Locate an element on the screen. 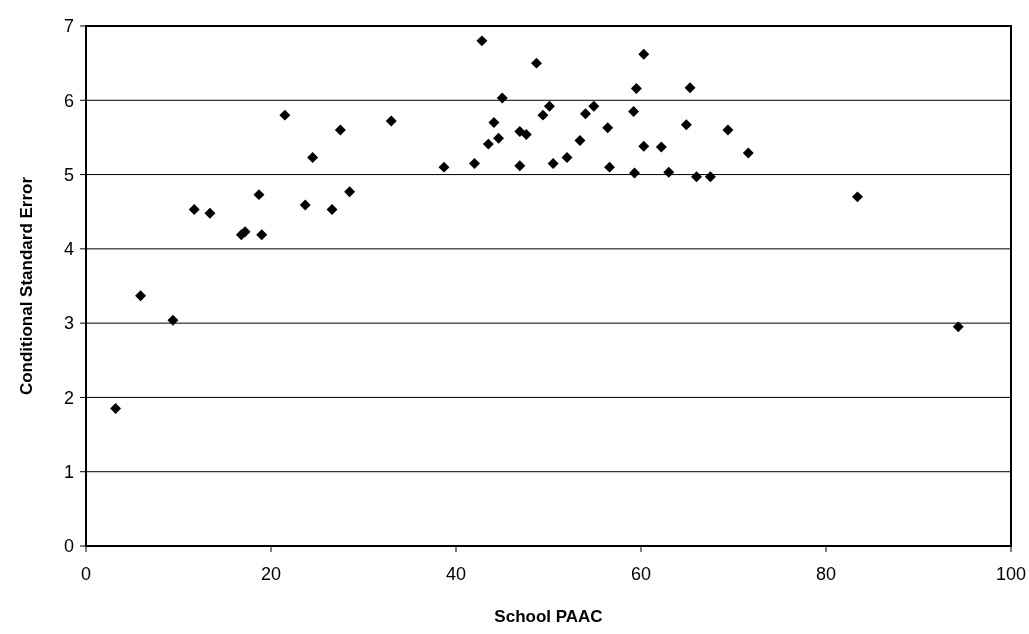 This screenshot has width=1029, height=634. y-tick-label: 5 is located at coordinates (68, 174).